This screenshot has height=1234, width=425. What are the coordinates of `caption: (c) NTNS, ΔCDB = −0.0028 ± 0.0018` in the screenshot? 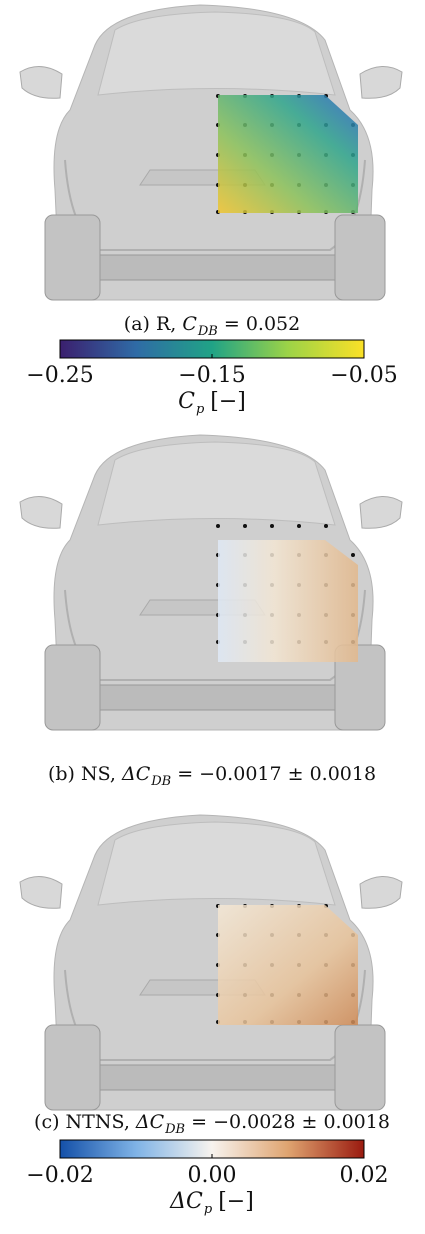 It's located at (212, 1124).